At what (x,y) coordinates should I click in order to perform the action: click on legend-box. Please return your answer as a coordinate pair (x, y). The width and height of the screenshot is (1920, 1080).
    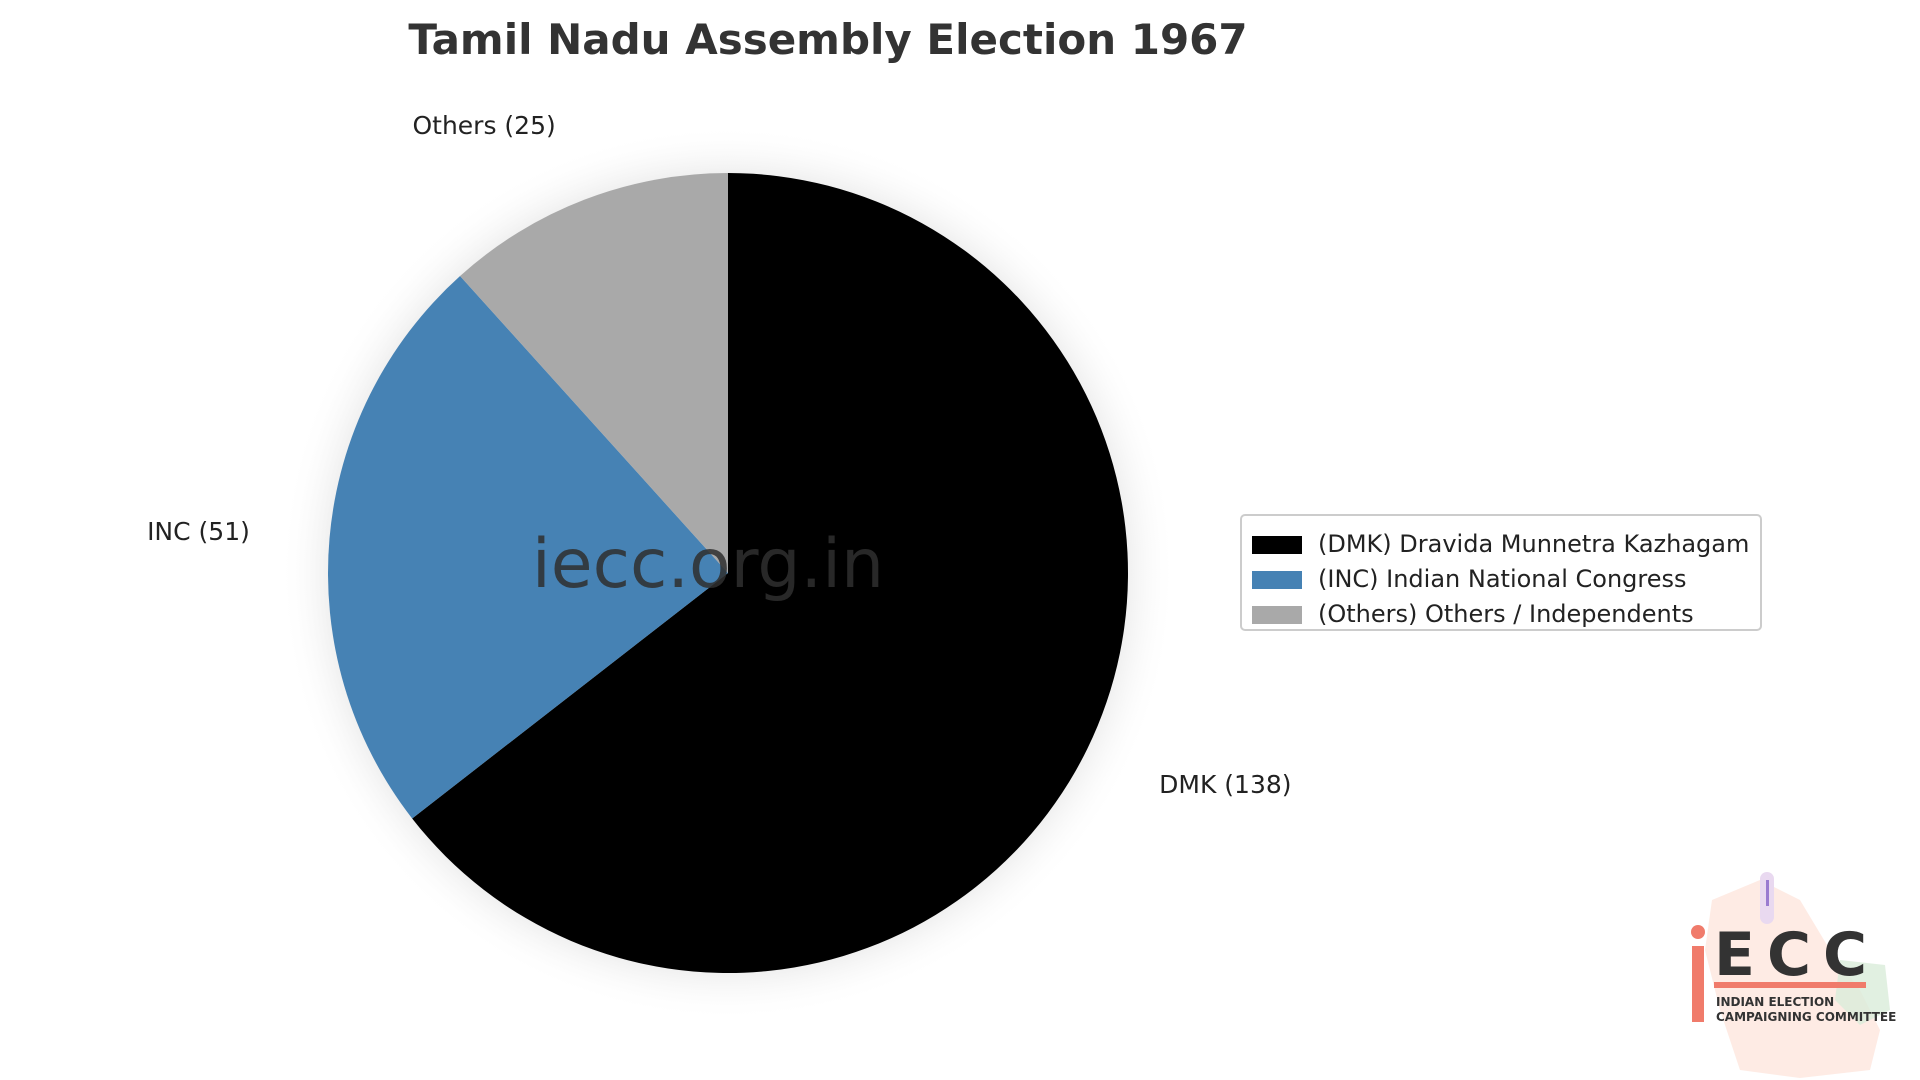
    Looking at the image, I should click on (1501, 572).